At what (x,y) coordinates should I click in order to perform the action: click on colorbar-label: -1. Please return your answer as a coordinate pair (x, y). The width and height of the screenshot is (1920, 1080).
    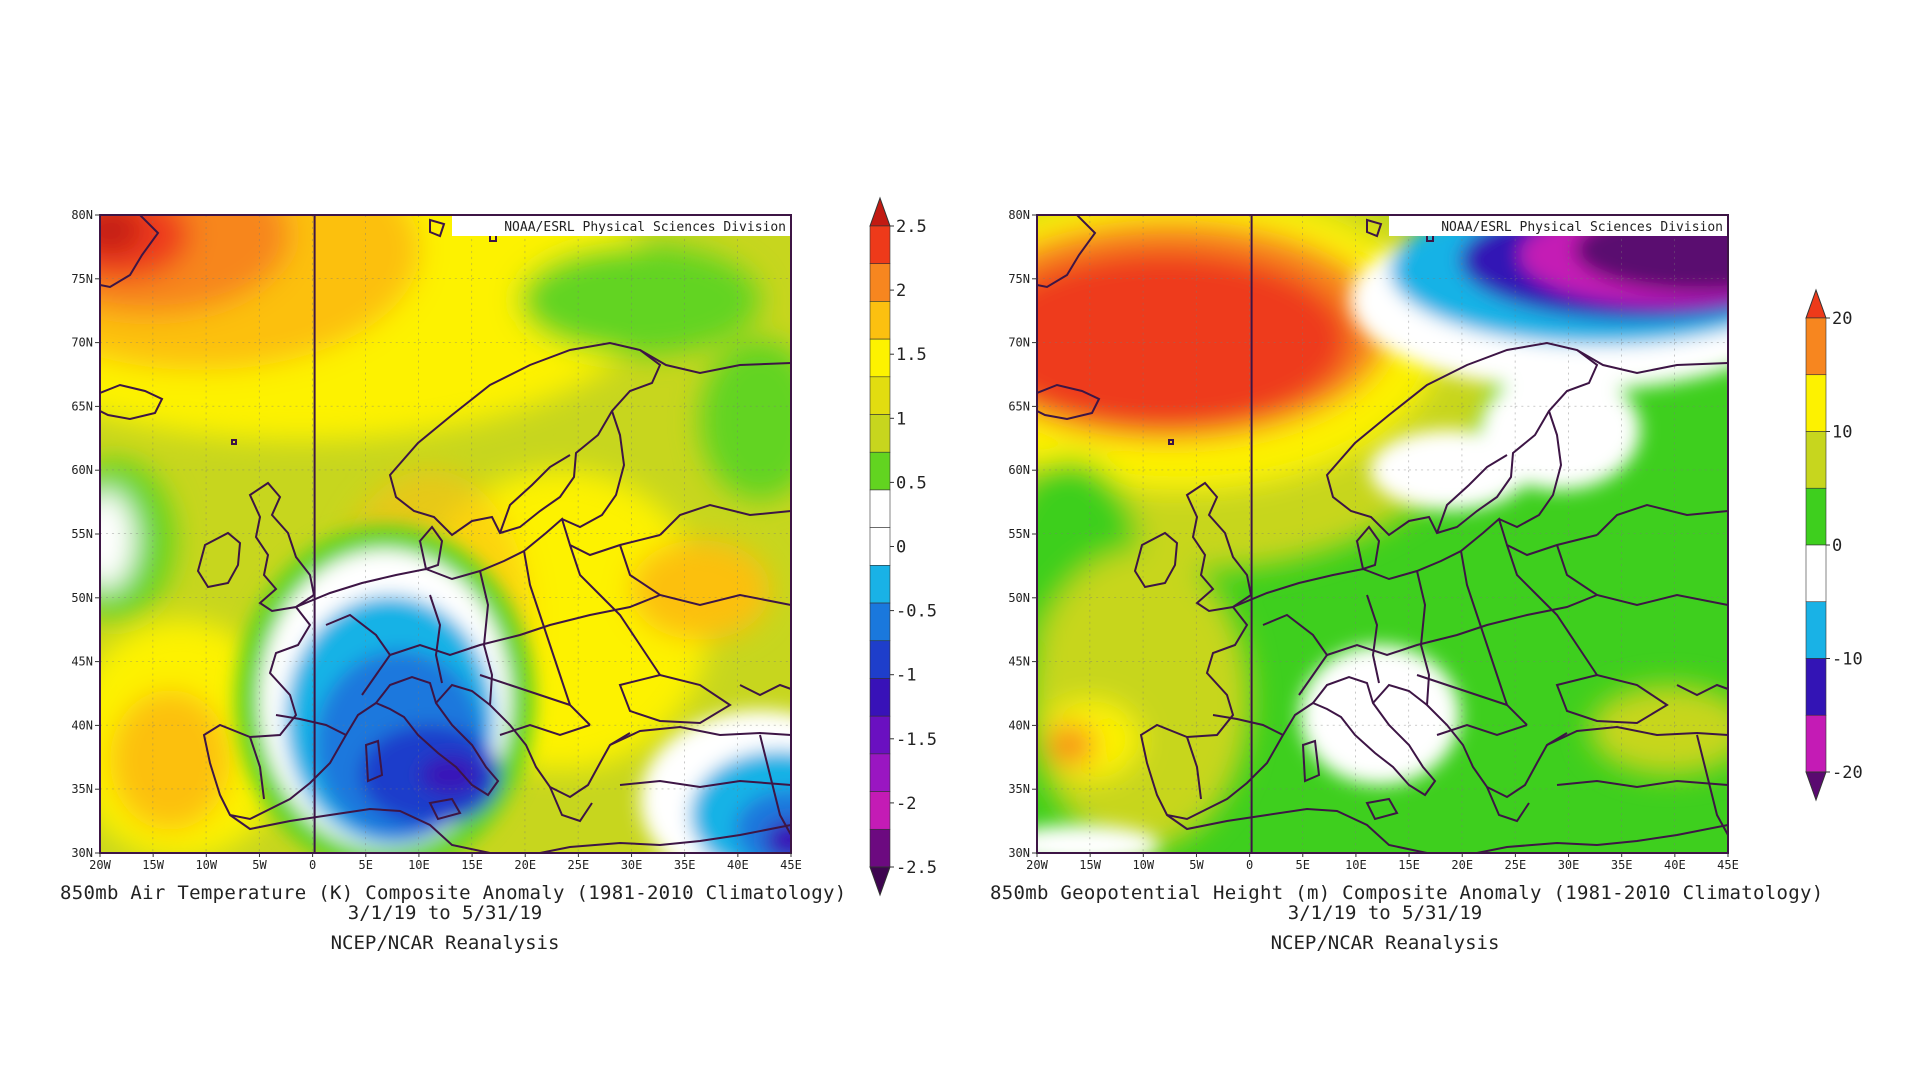
    Looking at the image, I should click on (906, 676).